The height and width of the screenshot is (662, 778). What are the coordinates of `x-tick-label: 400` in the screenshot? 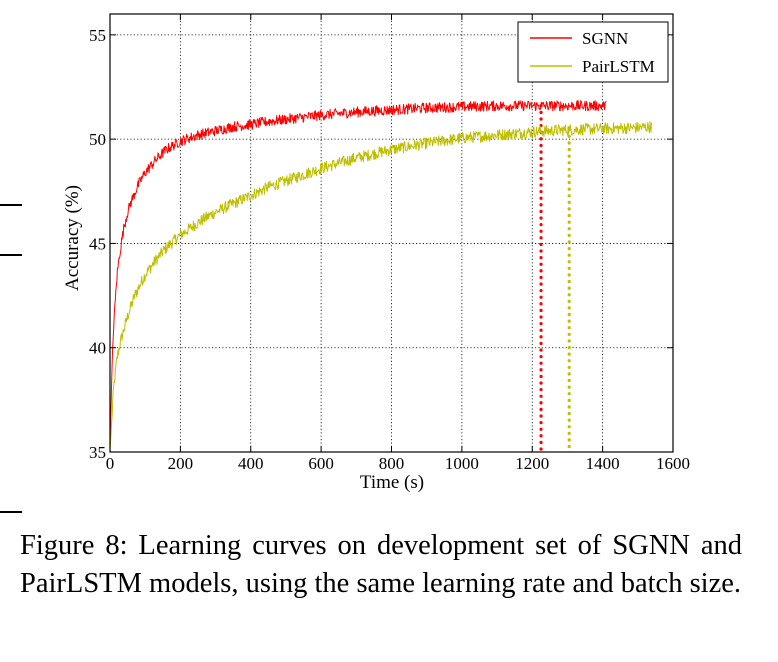 It's located at (251, 463).